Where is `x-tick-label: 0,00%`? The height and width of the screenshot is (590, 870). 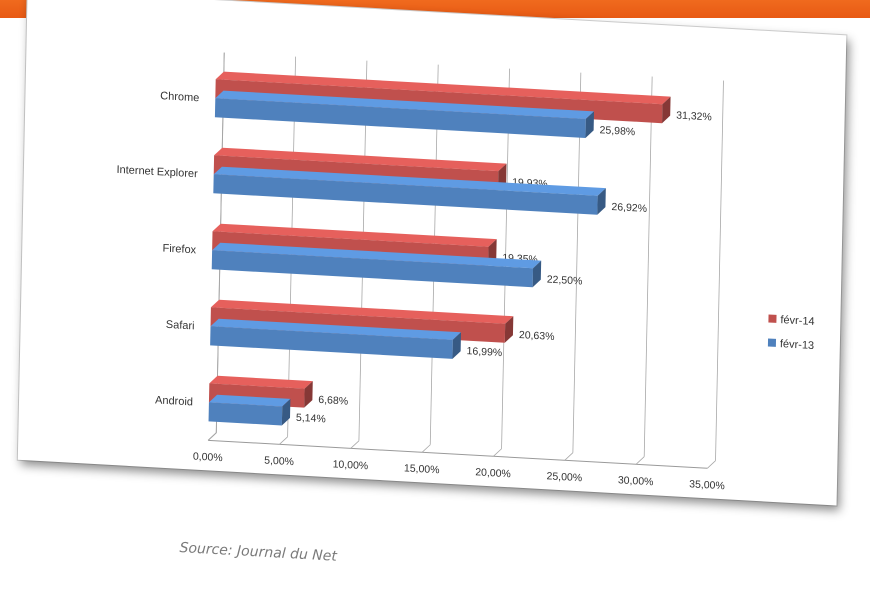
x-tick-label: 0,00% is located at coordinates (208, 458).